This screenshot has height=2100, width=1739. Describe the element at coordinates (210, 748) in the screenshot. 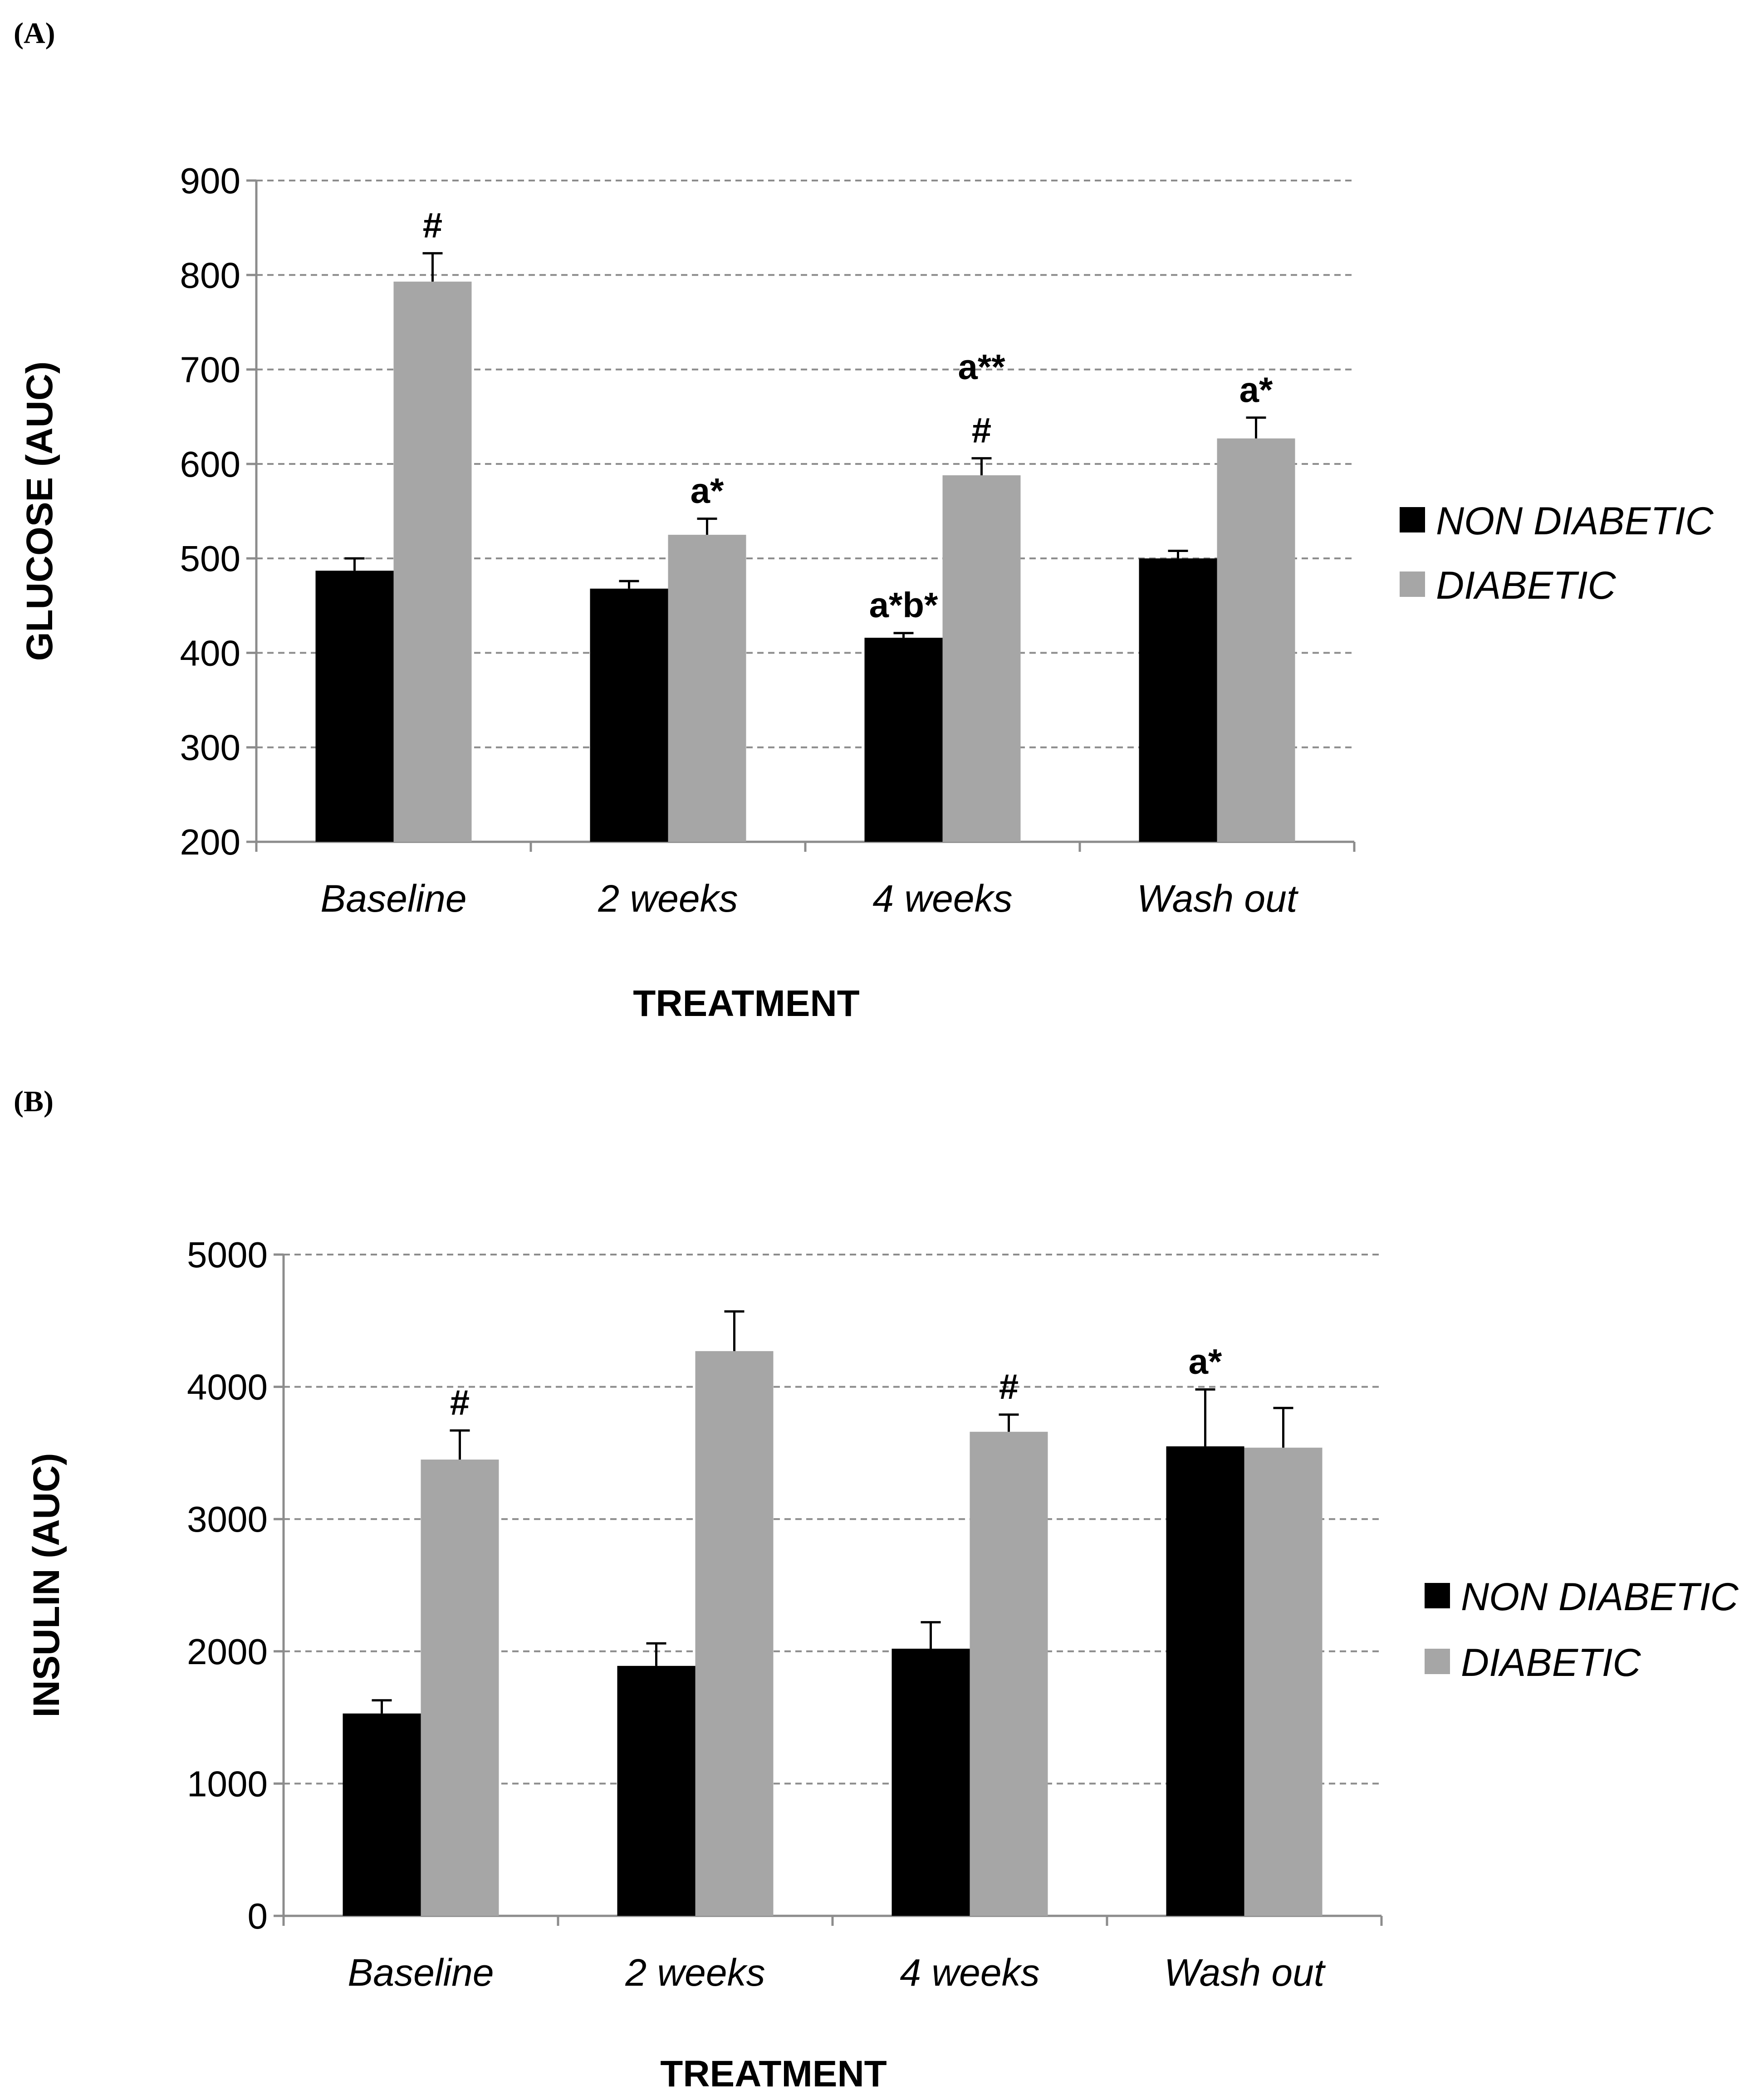

I see `y-tick-label: 300` at that location.